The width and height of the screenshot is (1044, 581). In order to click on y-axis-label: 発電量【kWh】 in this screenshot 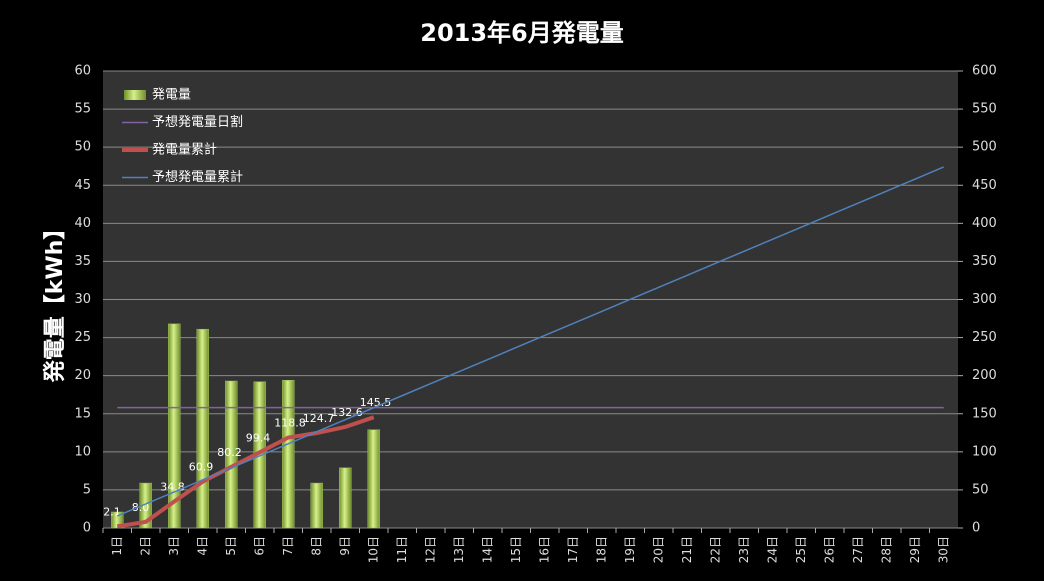, I will do `click(55, 301)`.